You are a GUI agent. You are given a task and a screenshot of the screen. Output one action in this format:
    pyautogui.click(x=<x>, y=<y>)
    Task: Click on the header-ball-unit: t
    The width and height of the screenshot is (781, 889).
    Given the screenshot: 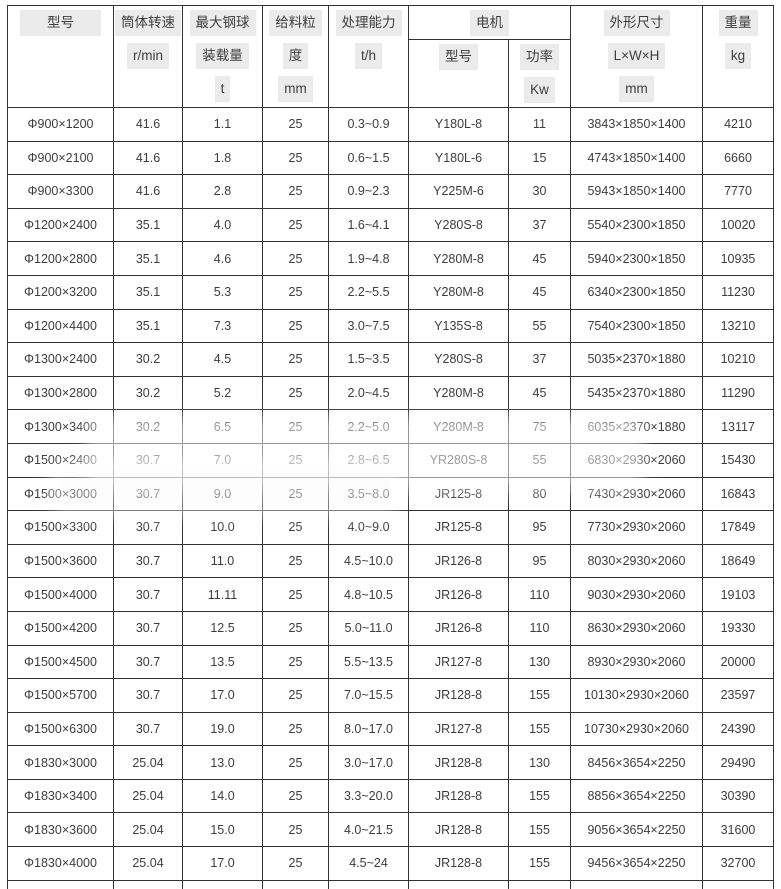 What is the action you would take?
    pyautogui.click(x=222, y=89)
    